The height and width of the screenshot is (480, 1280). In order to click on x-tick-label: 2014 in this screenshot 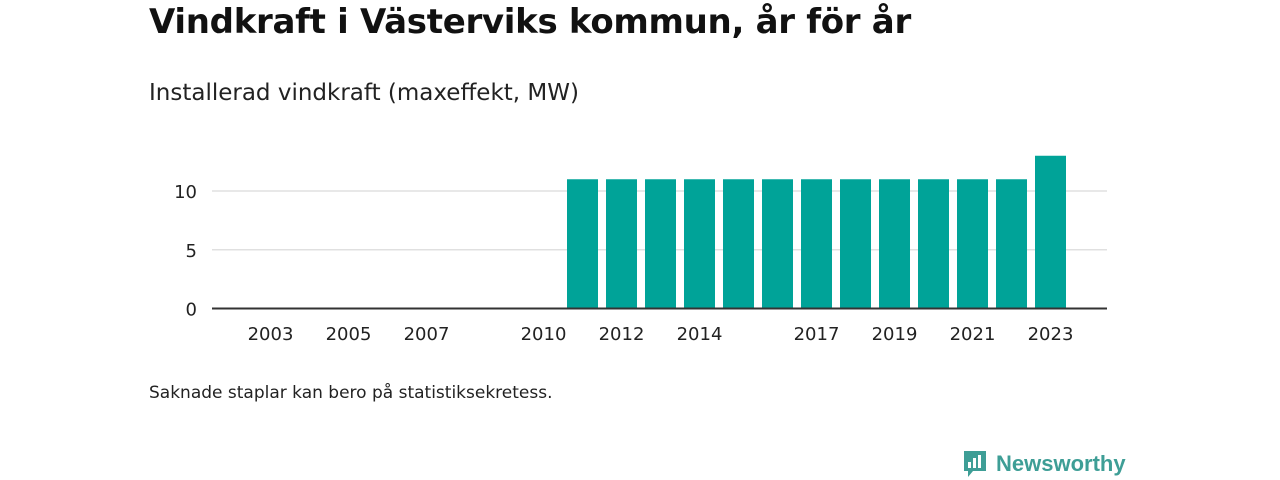, I will do `click(700, 334)`.